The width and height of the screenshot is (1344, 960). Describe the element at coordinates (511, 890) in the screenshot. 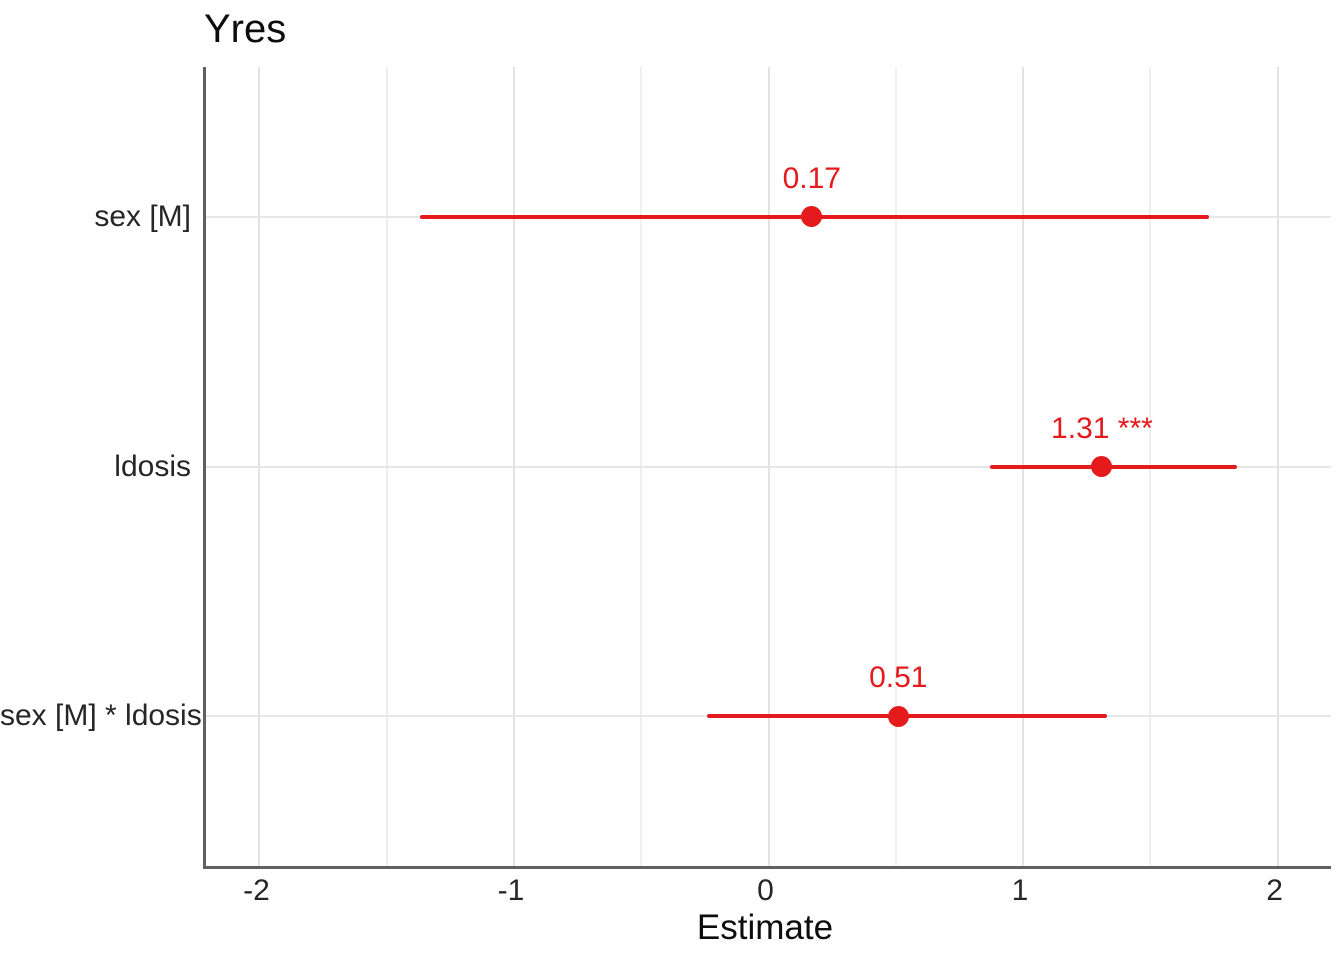

I see `x-tick-label: -1` at that location.